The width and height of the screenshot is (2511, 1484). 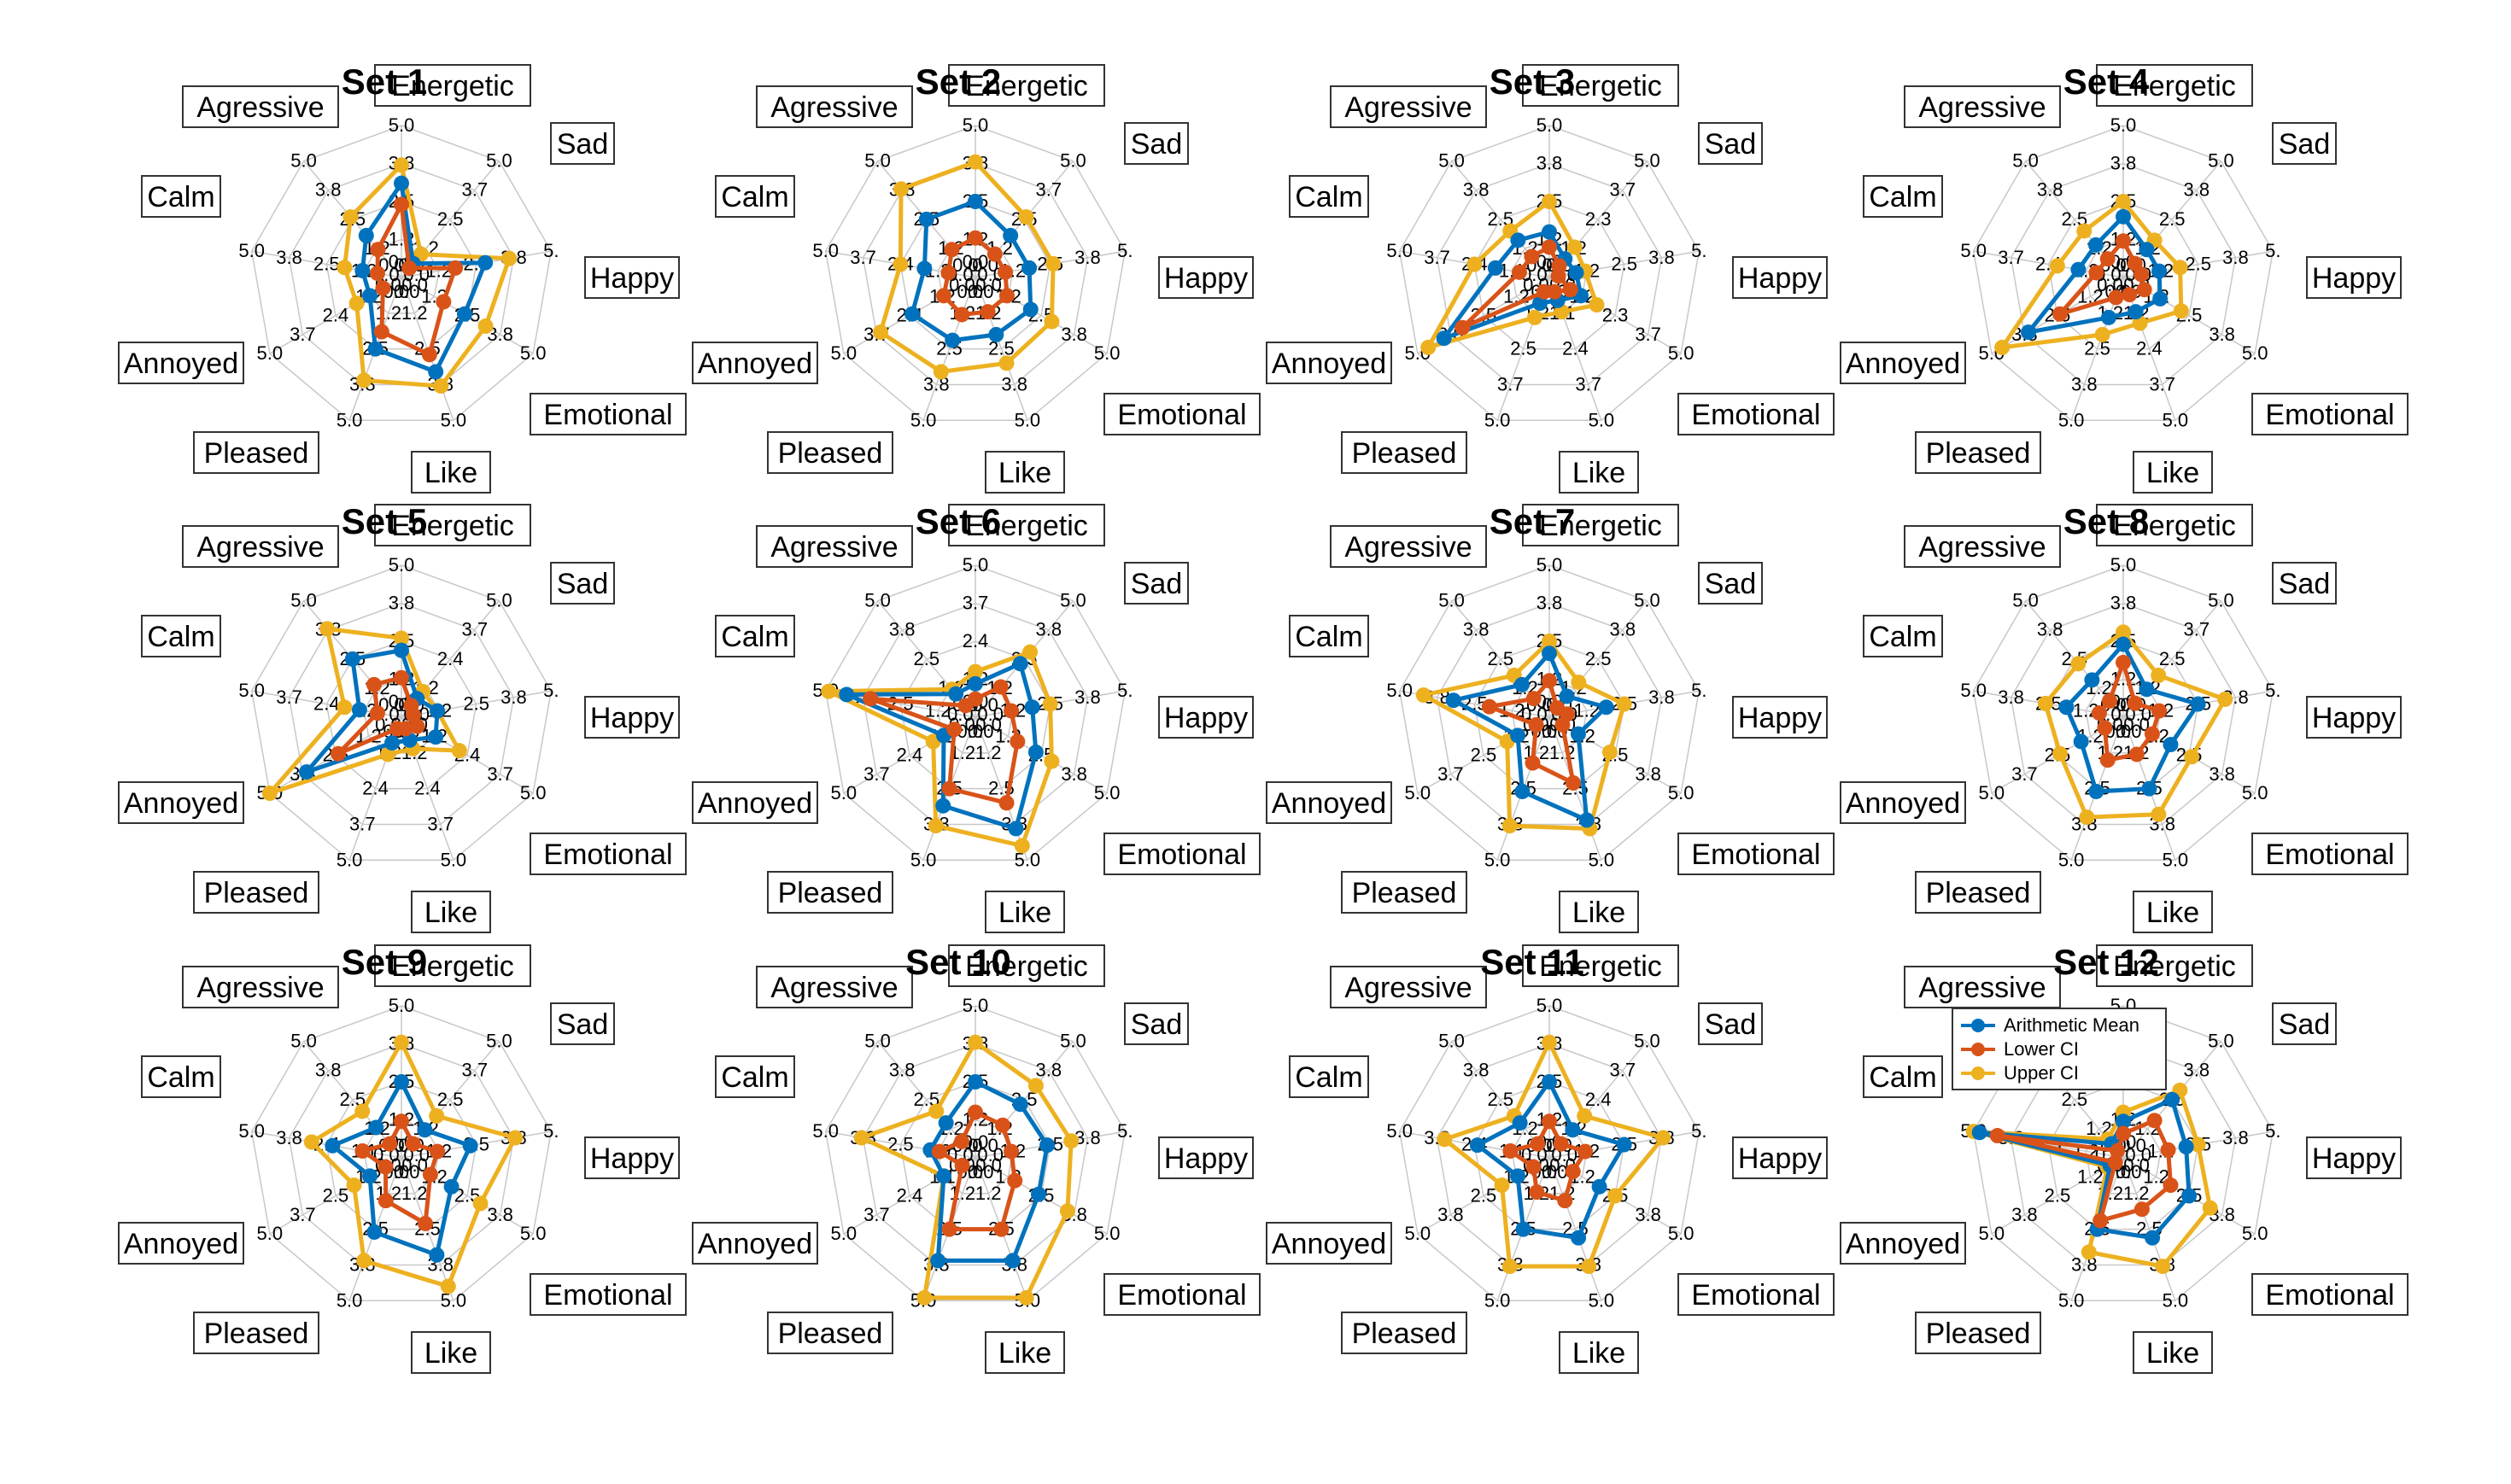 I want to click on series-line-lower-ci, so click(x=1547, y=1161).